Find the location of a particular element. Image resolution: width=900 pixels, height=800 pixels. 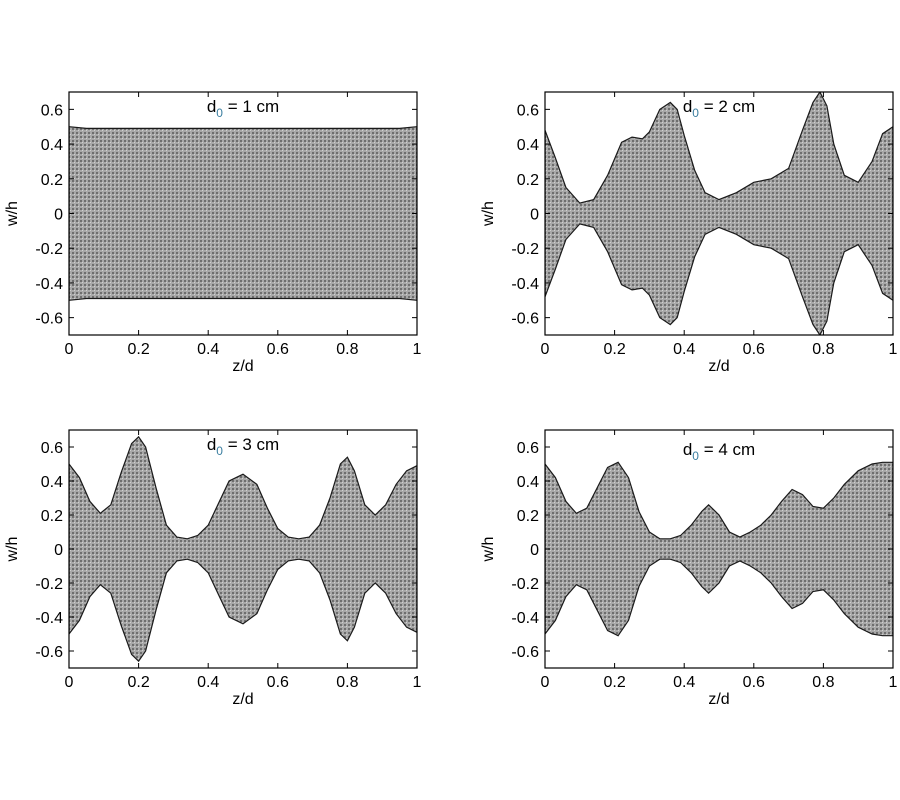

title-rest: = 4 cm is located at coordinates (727, 449).